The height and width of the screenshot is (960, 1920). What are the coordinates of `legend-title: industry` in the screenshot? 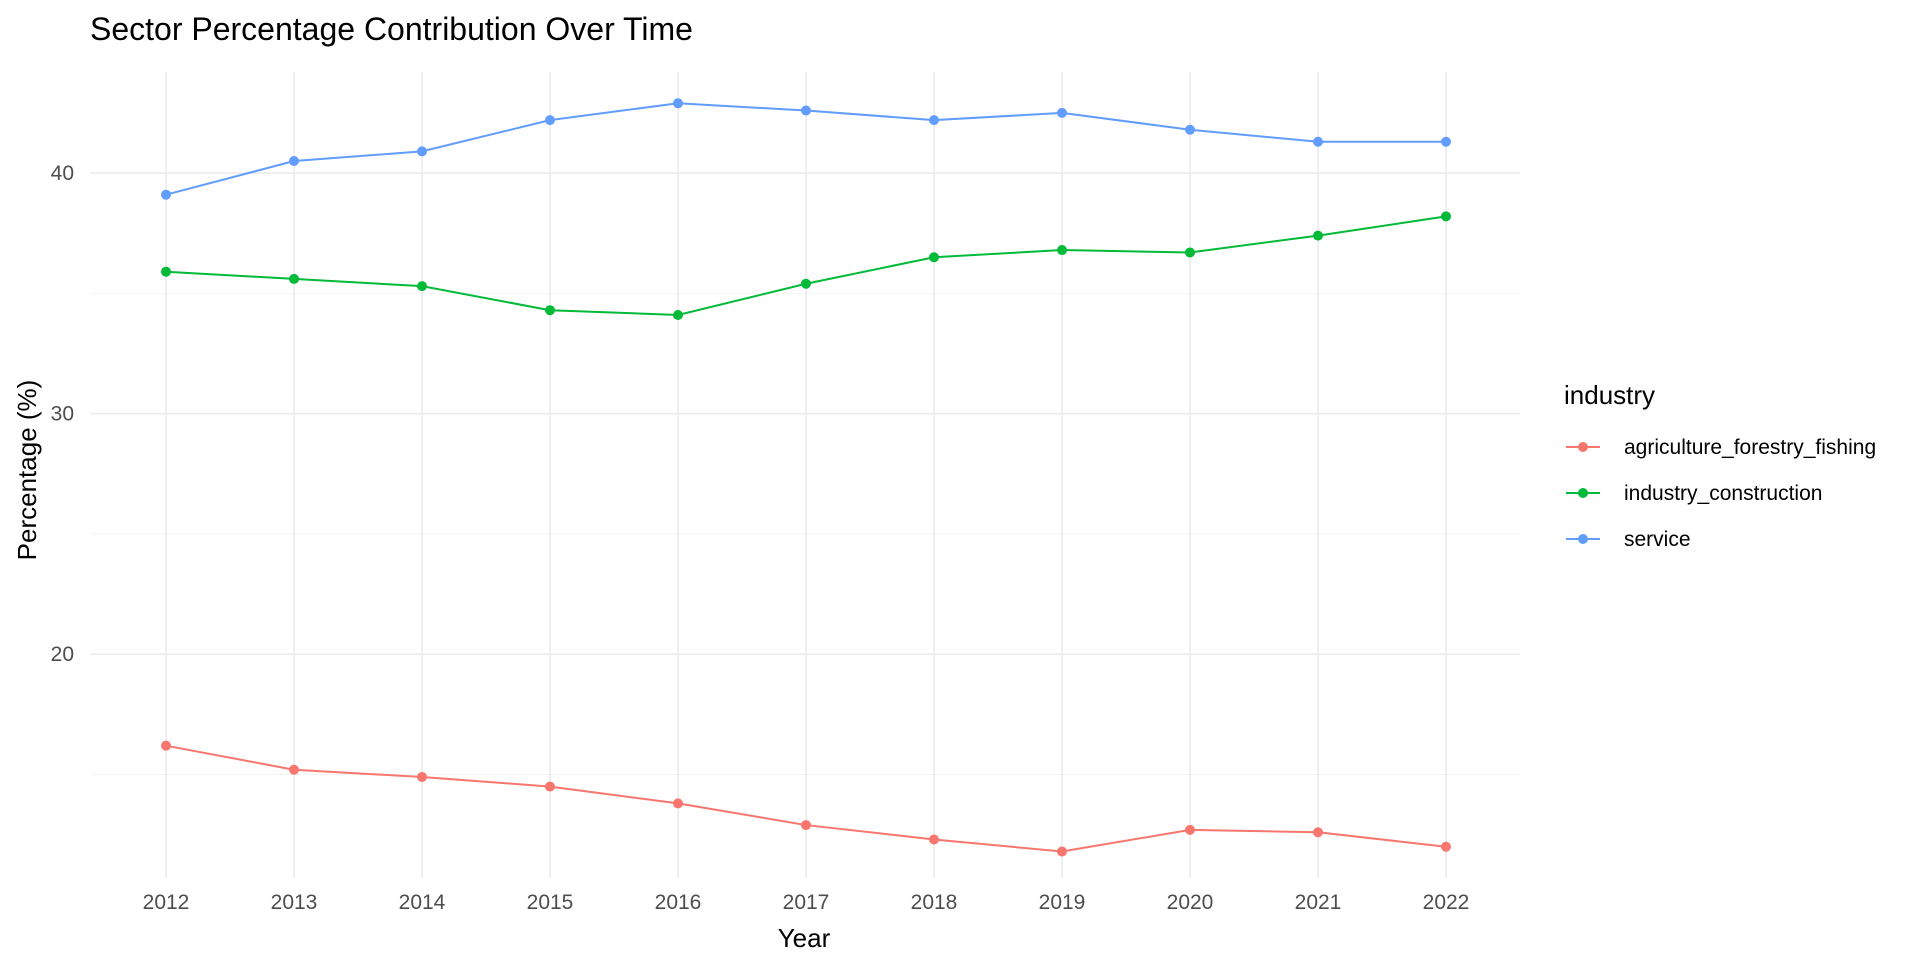 It's located at (1609, 395).